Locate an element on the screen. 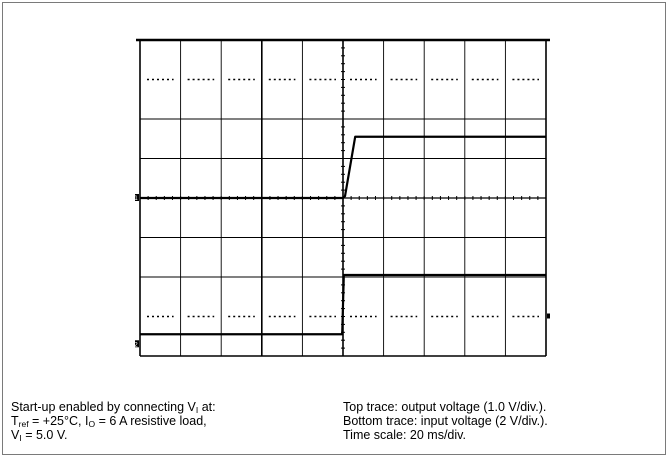 This screenshot has width=670, height=459. caption-left-line-1-tail: at: is located at coordinates (207, 407).